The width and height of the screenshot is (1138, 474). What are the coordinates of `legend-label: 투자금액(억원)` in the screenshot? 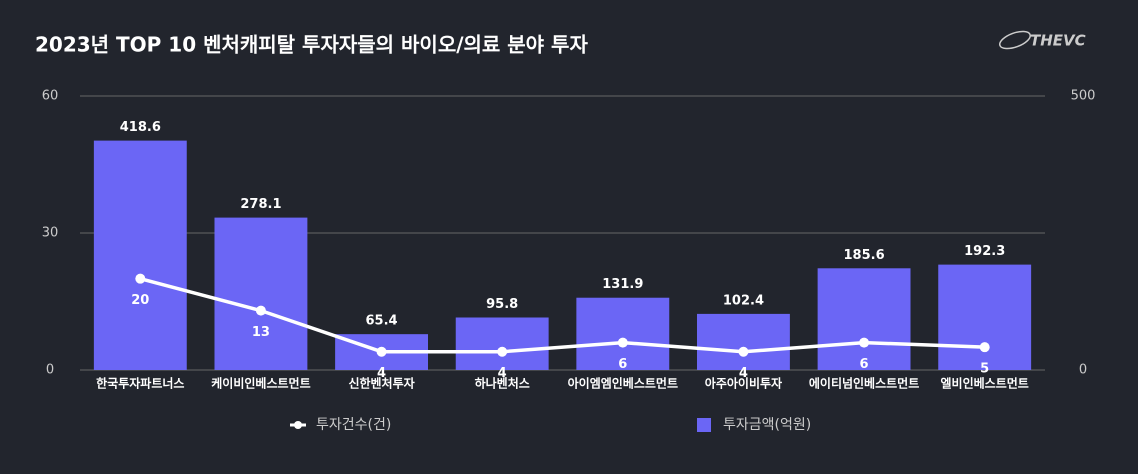 It's located at (767, 425).